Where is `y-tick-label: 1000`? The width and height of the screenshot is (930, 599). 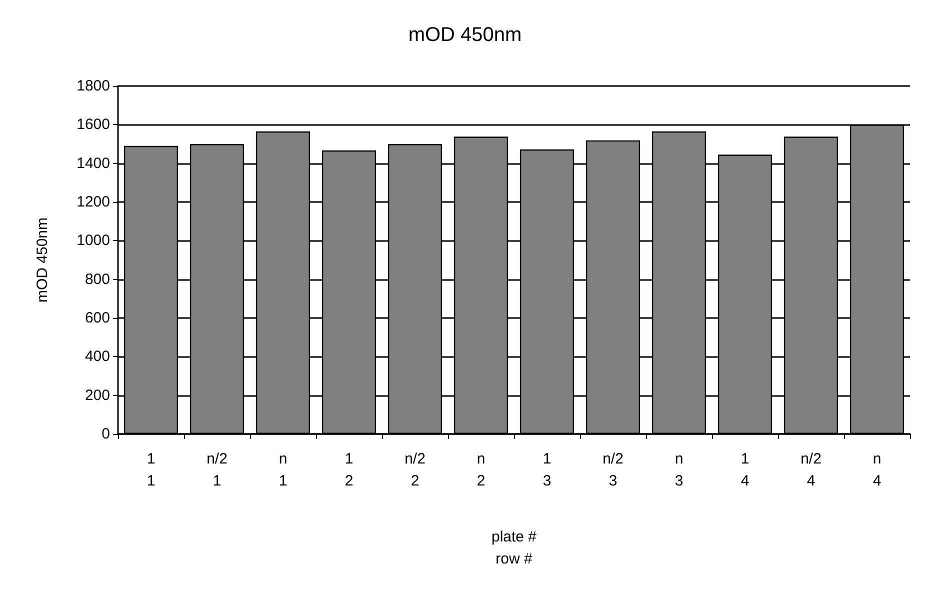
y-tick-label: 1000 is located at coordinates (93, 241).